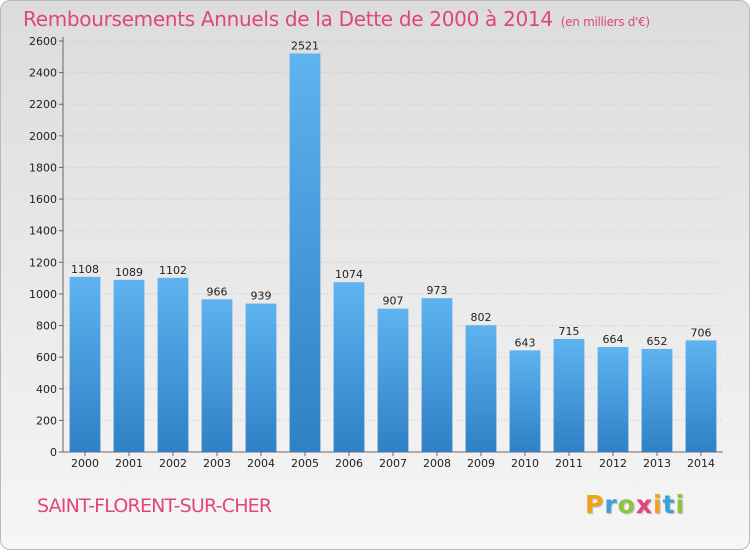 The image size is (750, 550). Describe the element at coordinates (261, 463) in the screenshot. I see `x-tick-label: 2004` at that location.